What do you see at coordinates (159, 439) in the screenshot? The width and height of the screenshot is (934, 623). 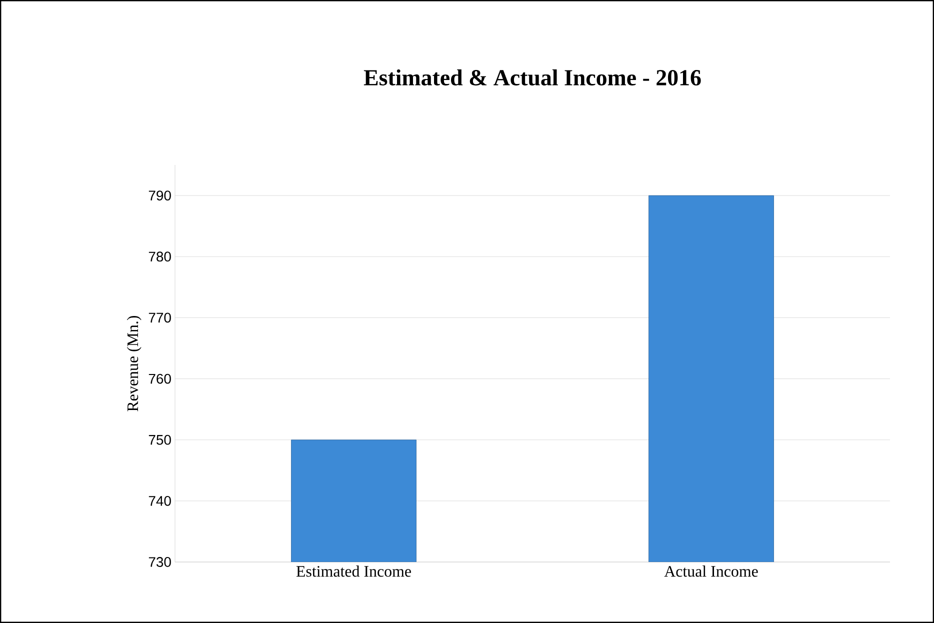 I see `y-tick-label: 750` at bounding box center [159, 439].